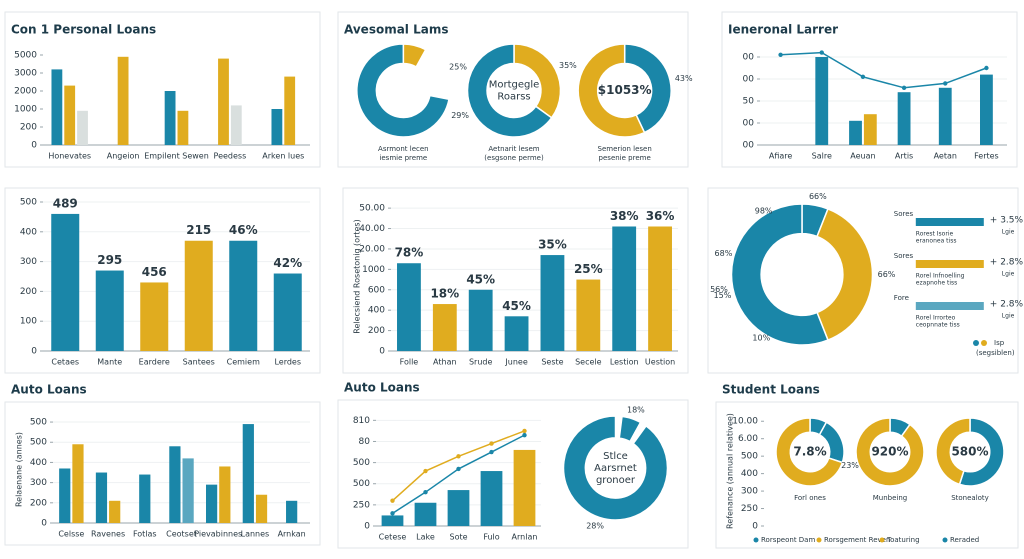 Image resolution: width=1024 pixels, height=559 pixels. What do you see at coordinates (25, 92) in the screenshot?
I see `y-tick-label: 2000` at bounding box center [25, 92].